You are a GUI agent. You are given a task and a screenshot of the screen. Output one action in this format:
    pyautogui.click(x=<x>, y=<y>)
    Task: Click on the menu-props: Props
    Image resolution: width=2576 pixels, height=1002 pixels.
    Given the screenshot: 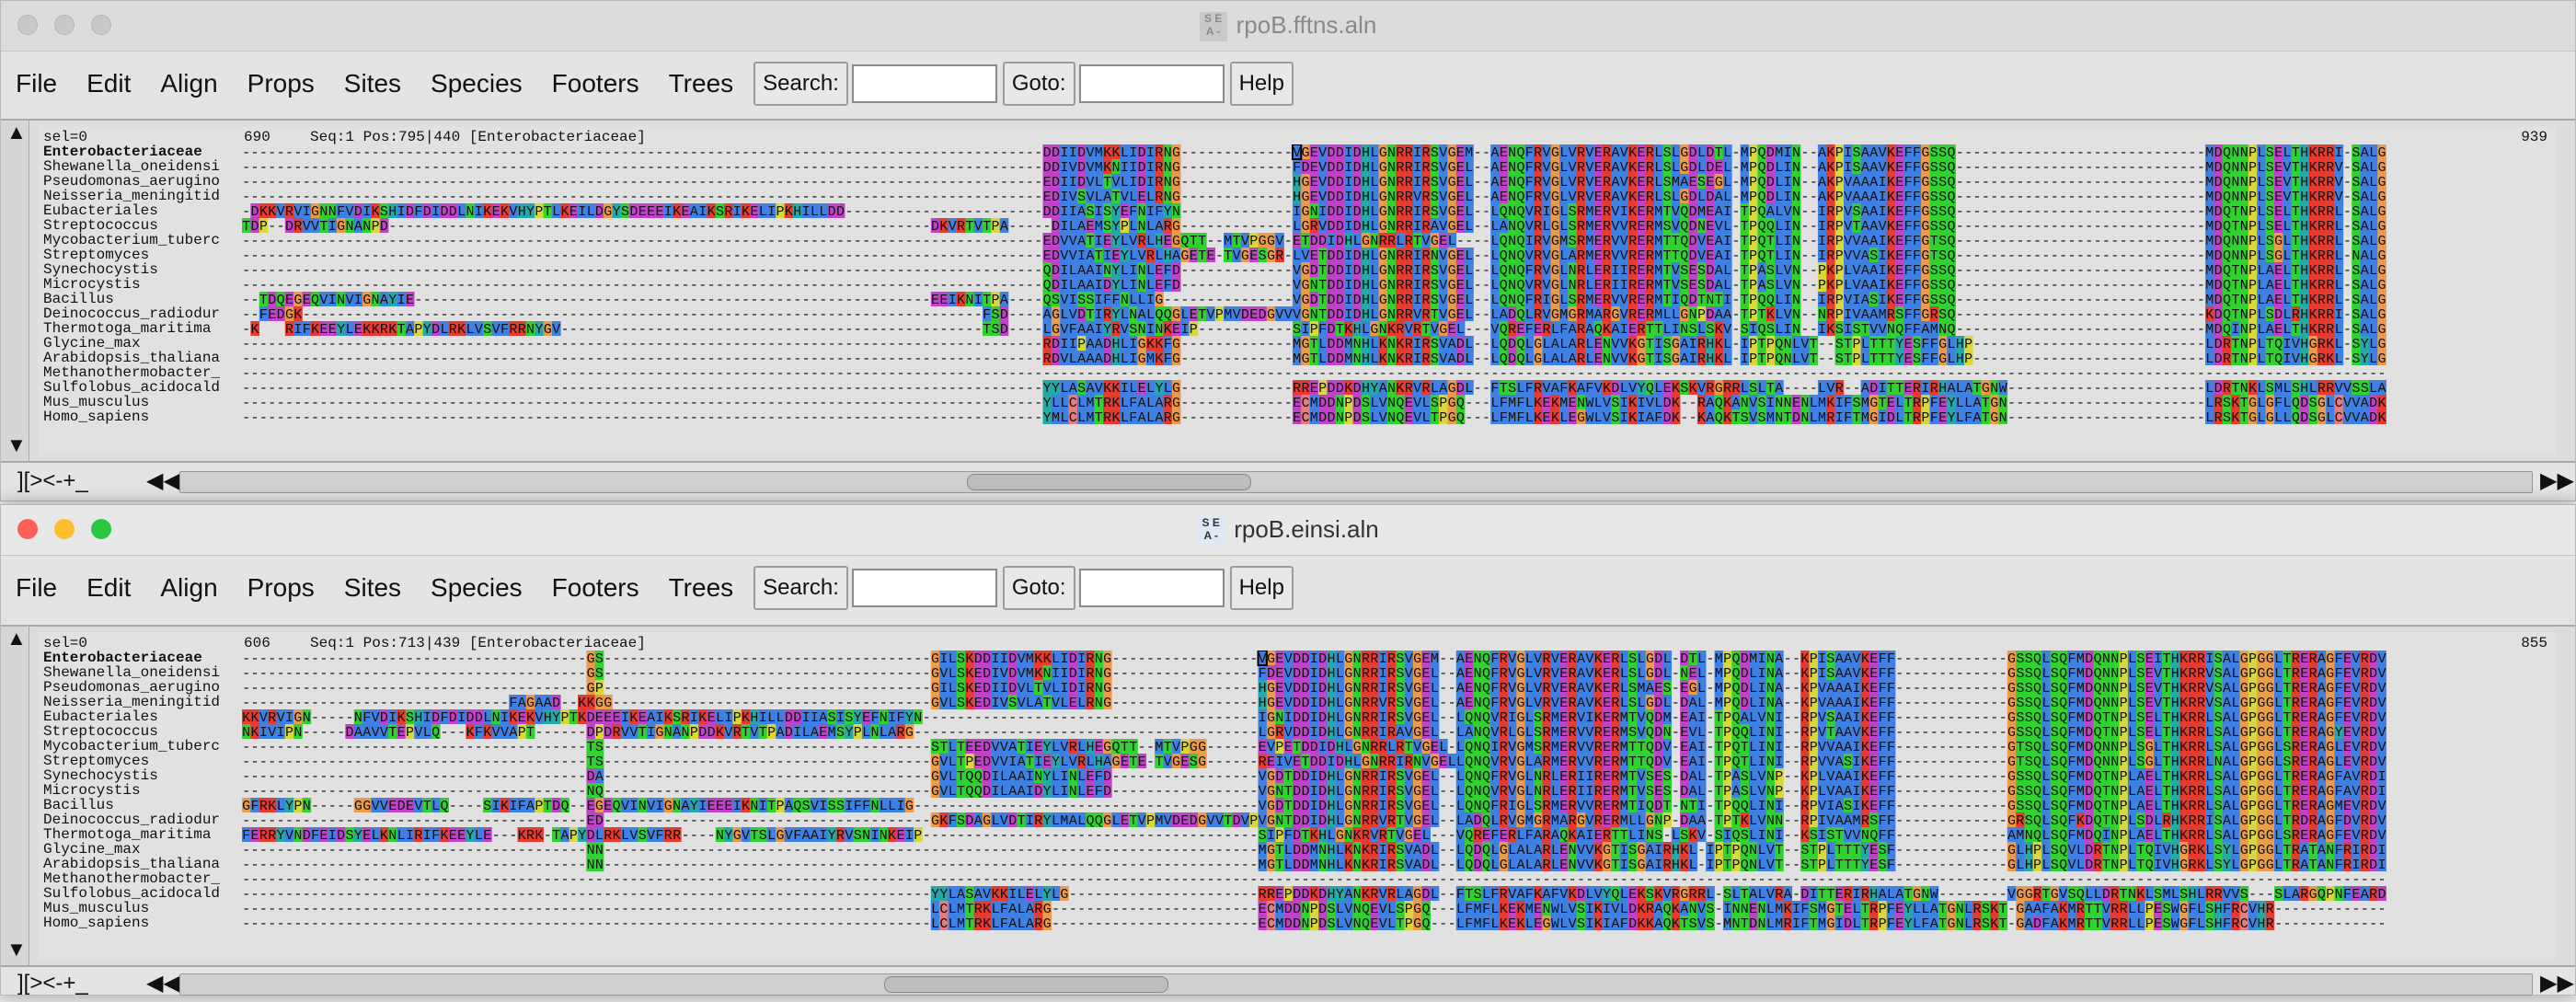 What is the action you would take?
    pyautogui.click(x=281, y=84)
    